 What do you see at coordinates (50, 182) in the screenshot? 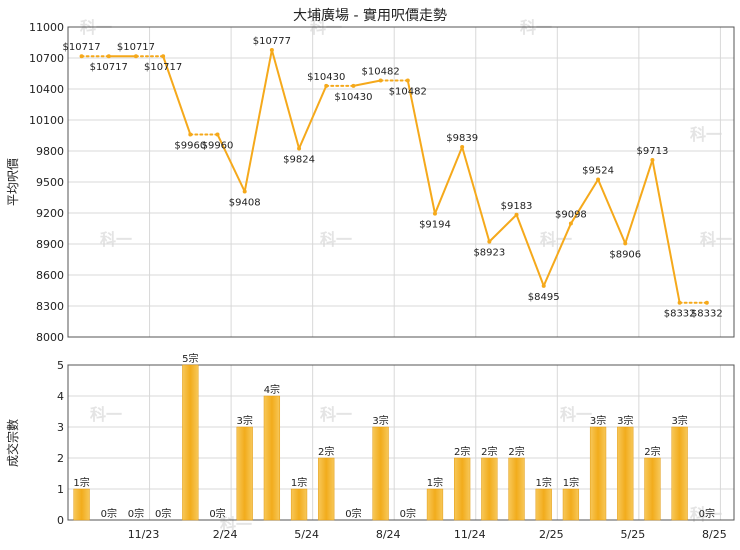
I see `line-y-tick-label: 9500` at bounding box center [50, 182].